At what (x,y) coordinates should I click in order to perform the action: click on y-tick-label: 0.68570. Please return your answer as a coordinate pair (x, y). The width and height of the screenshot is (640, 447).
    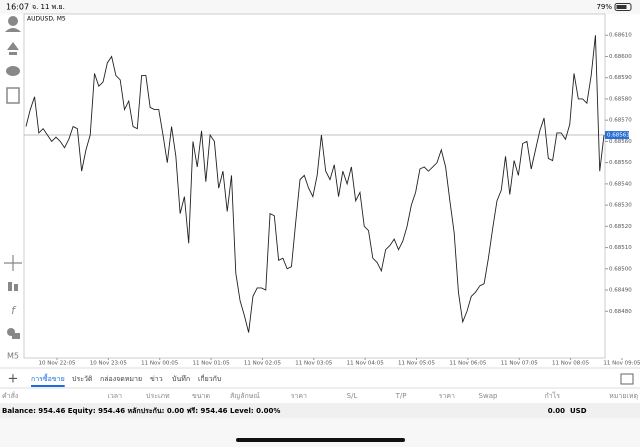
    Looking at the image, I should click on (620, 121).